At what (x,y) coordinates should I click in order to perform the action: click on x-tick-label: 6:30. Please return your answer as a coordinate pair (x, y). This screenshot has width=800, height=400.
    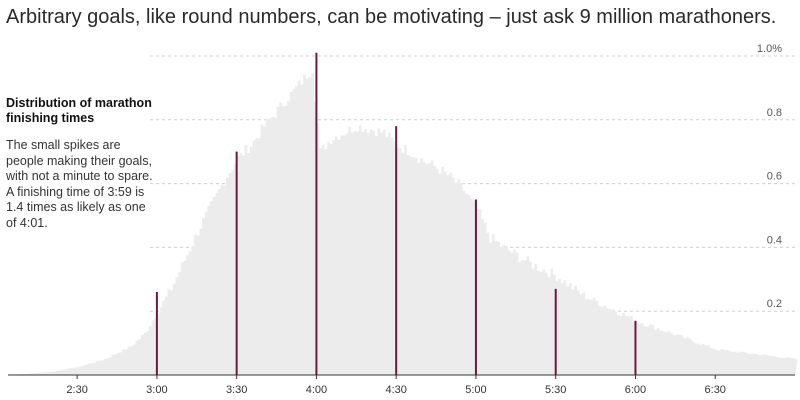
    Looking at the image, I should click on (715, 390).